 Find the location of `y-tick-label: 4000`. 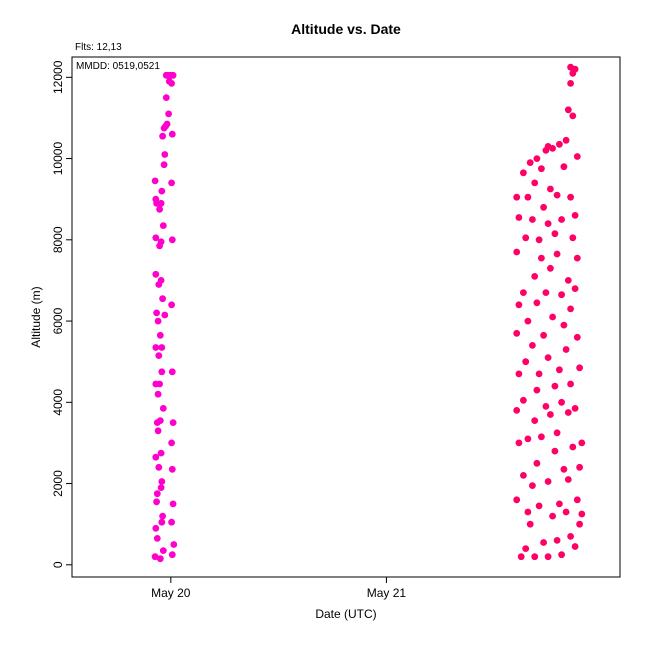

y-tick-label: 4000 is located at coordinates (58, 402).